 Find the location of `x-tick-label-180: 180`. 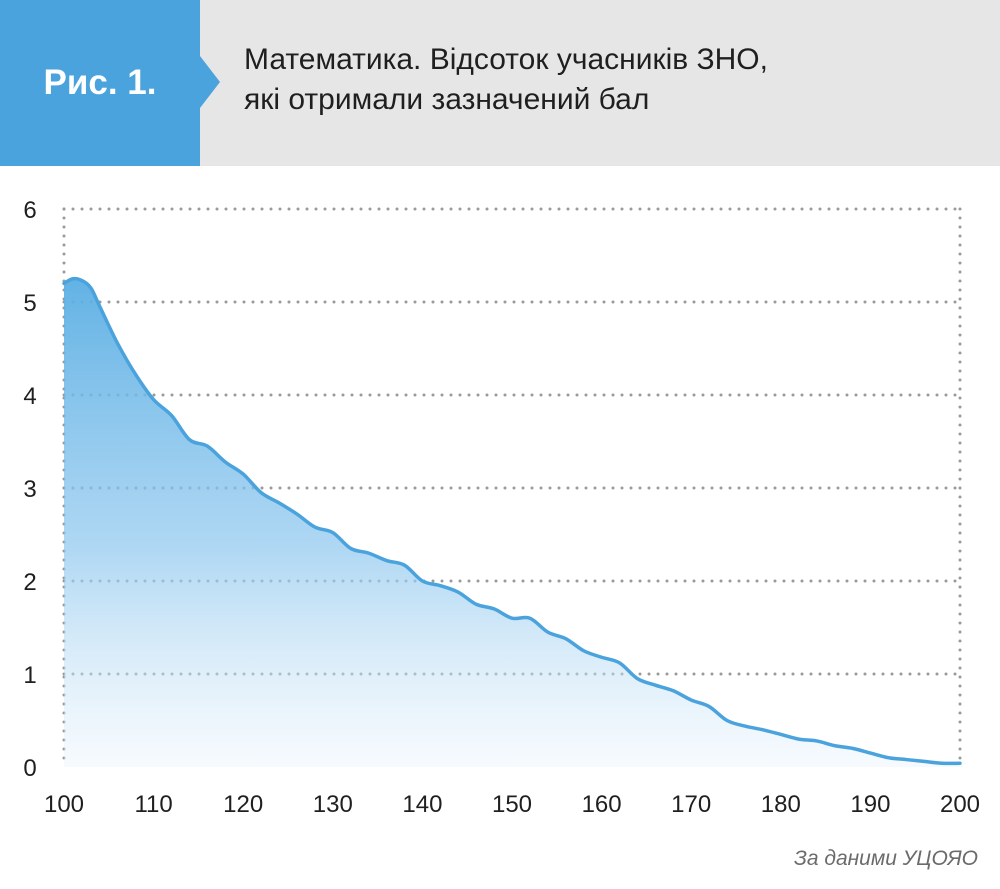

x-tick-label-180: 180 is located at coordinates (781, 804).